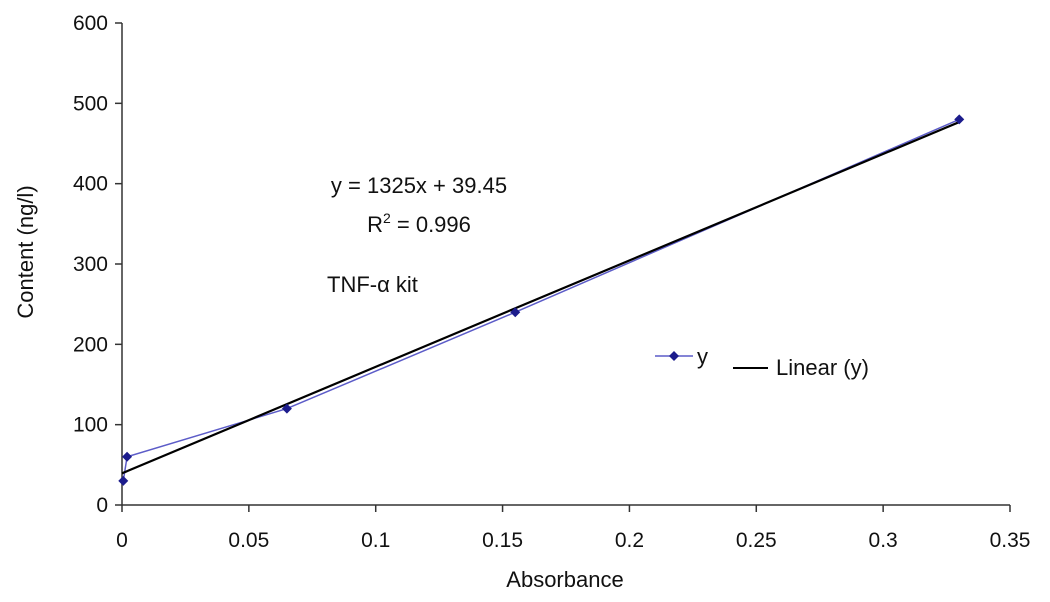 The image size is (1050, 602). Describe the element at coordinates (90, 103) in the screenshot. I see `y-tick-label: 500` at that location.